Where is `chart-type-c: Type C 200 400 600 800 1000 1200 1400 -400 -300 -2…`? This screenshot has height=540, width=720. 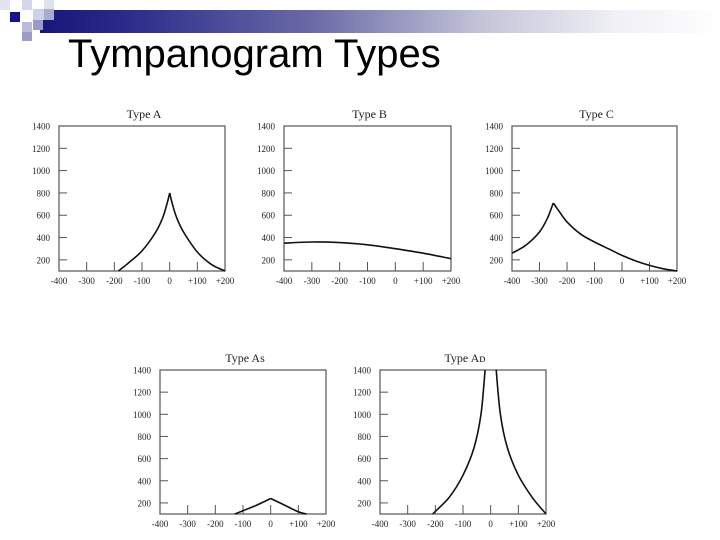 chart-type-c: Type C 200 400 600 800 1000 1200 1400 -400 -300 -2… is located at coordinates (586, 196).